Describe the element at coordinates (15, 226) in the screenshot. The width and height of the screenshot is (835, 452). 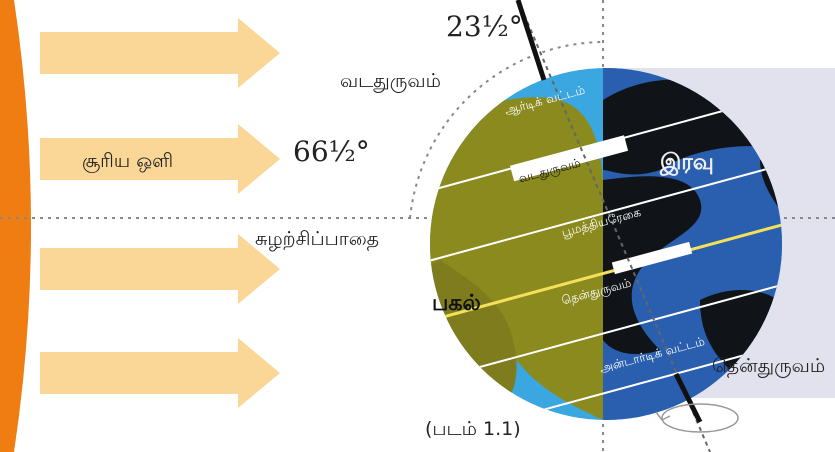
I see `sun-shape` at that location.